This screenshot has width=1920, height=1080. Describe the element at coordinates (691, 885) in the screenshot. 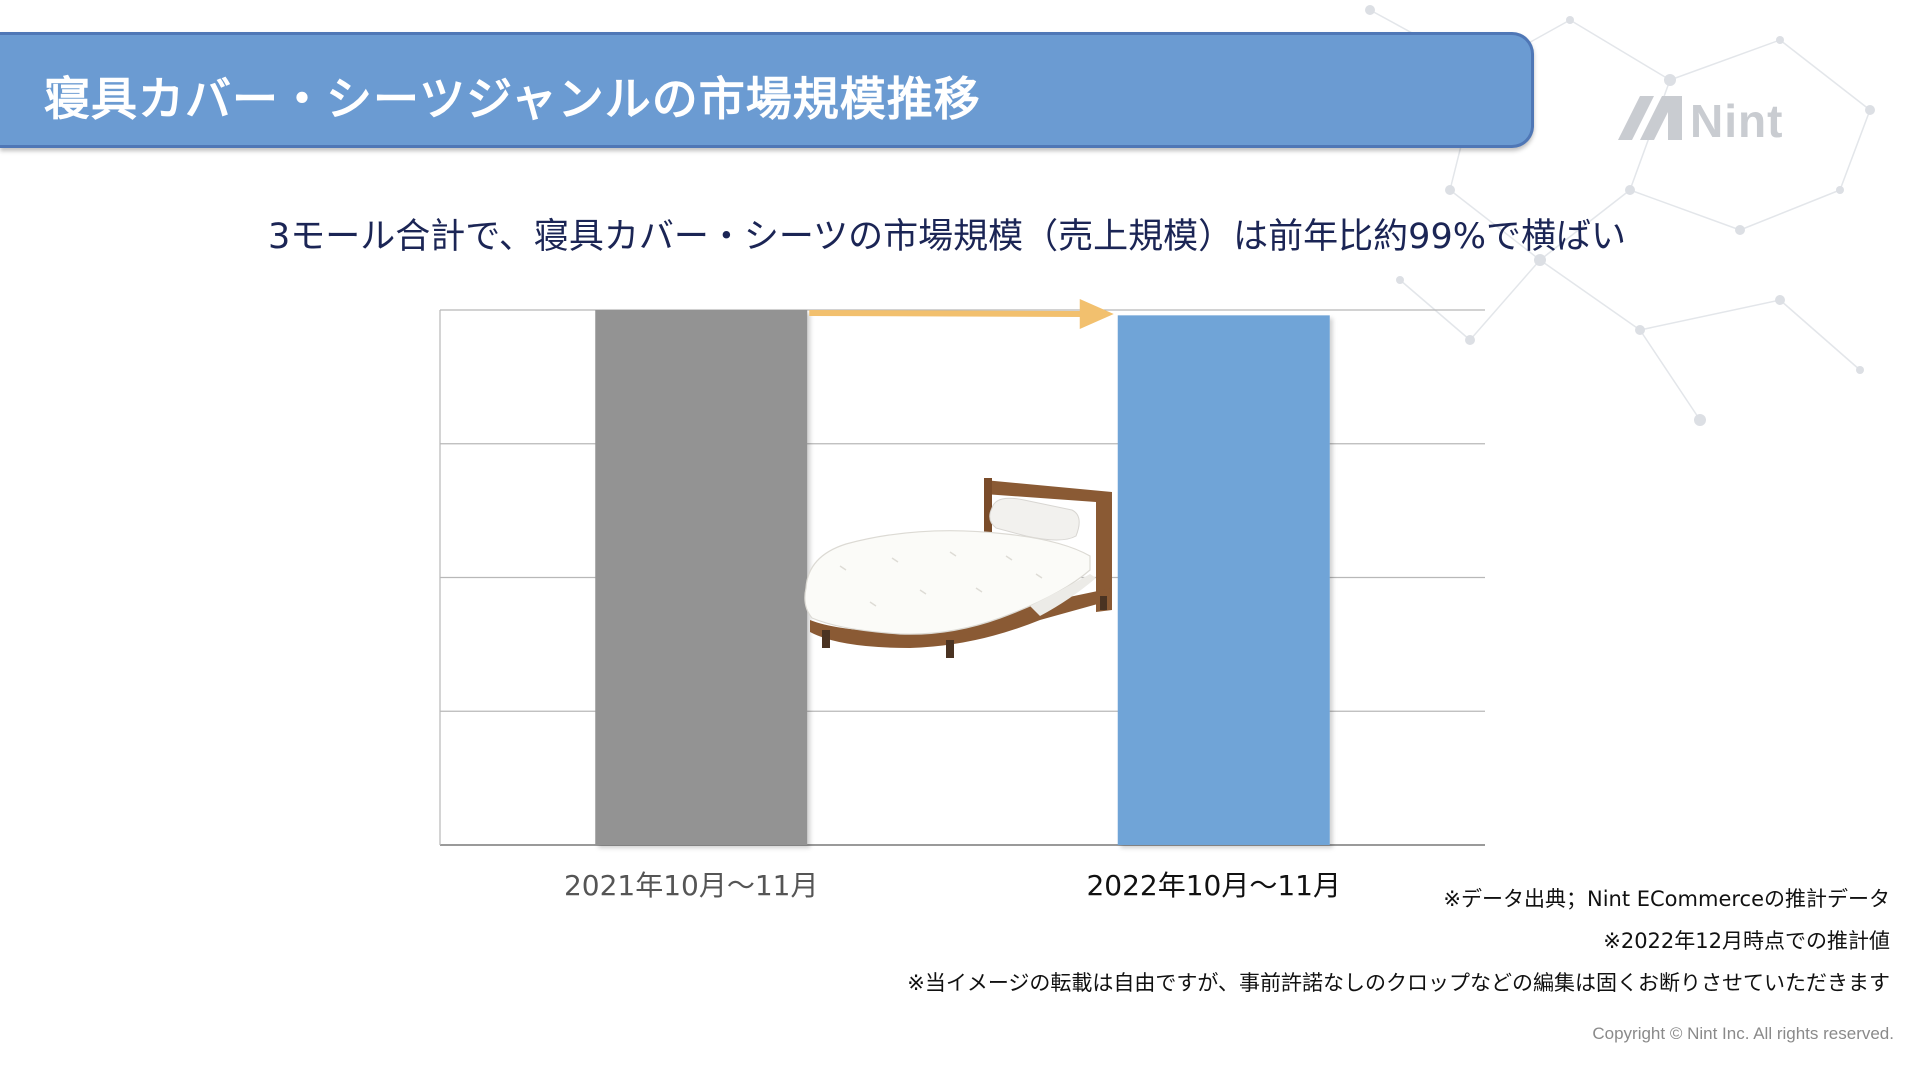

I see `x-tick-label: 2021年10月〜11月` at that location.